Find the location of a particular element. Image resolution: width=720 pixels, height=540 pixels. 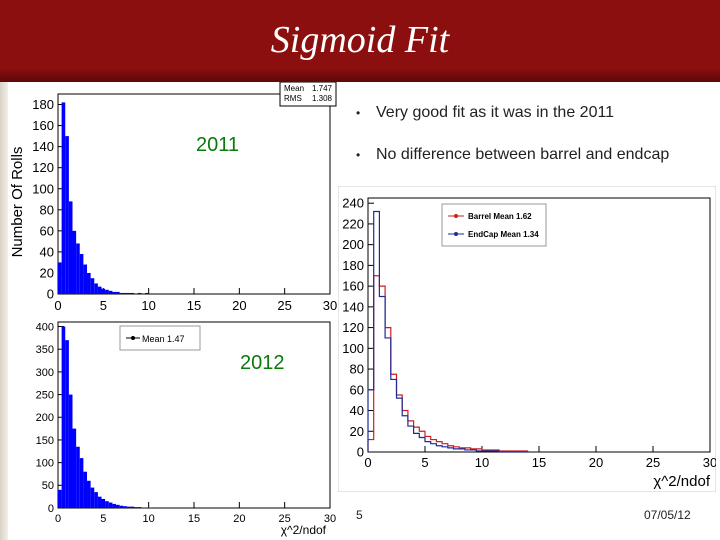

left-decorative-strip is located at coordinates (4, 311).